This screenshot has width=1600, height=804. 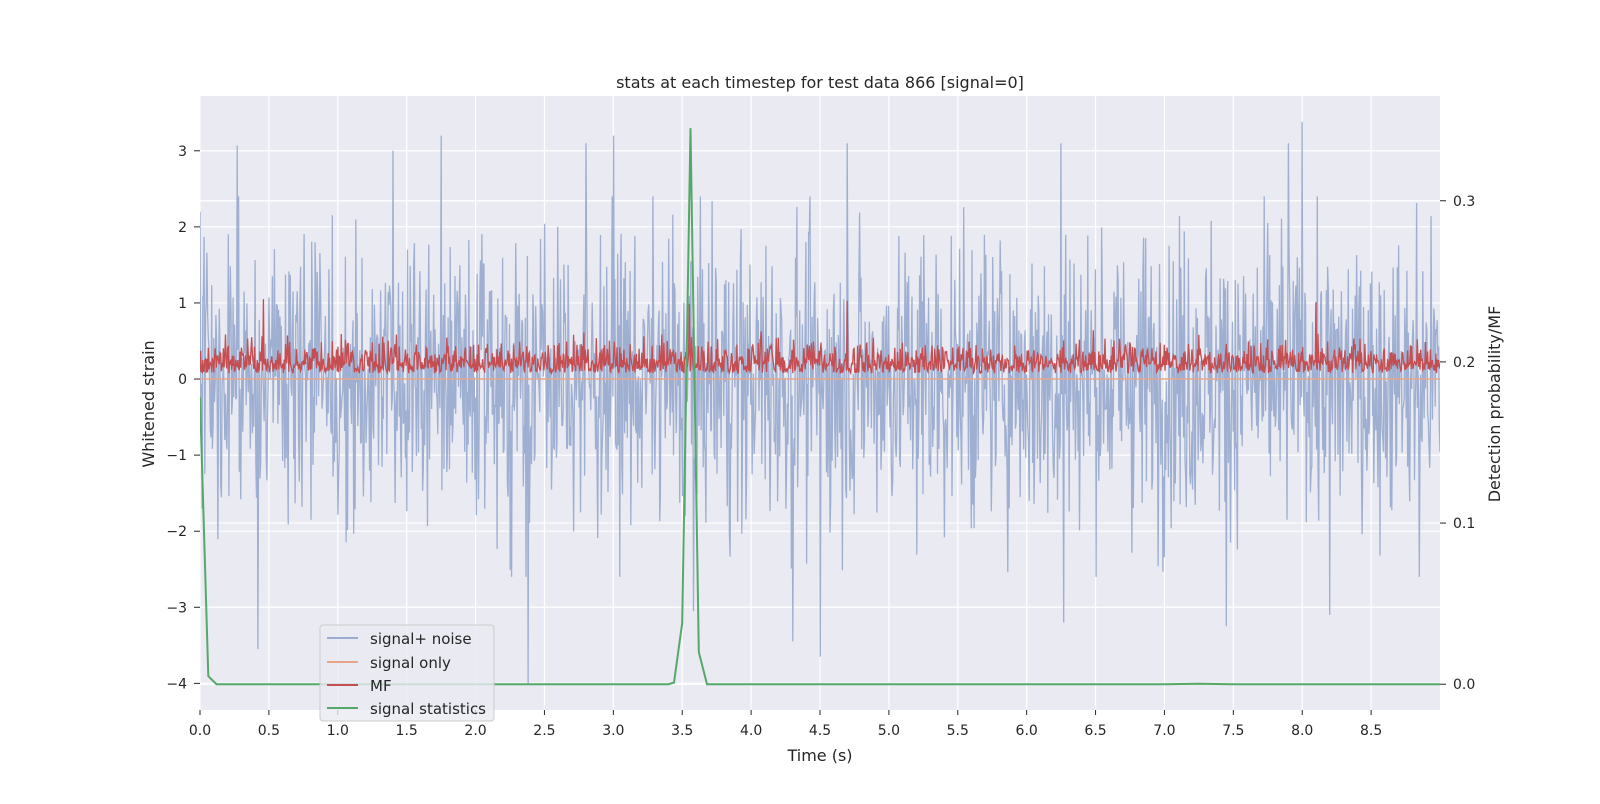 I want to click on y-right-axis-label: Detection probability/MF, so click(x=1494, y=404).